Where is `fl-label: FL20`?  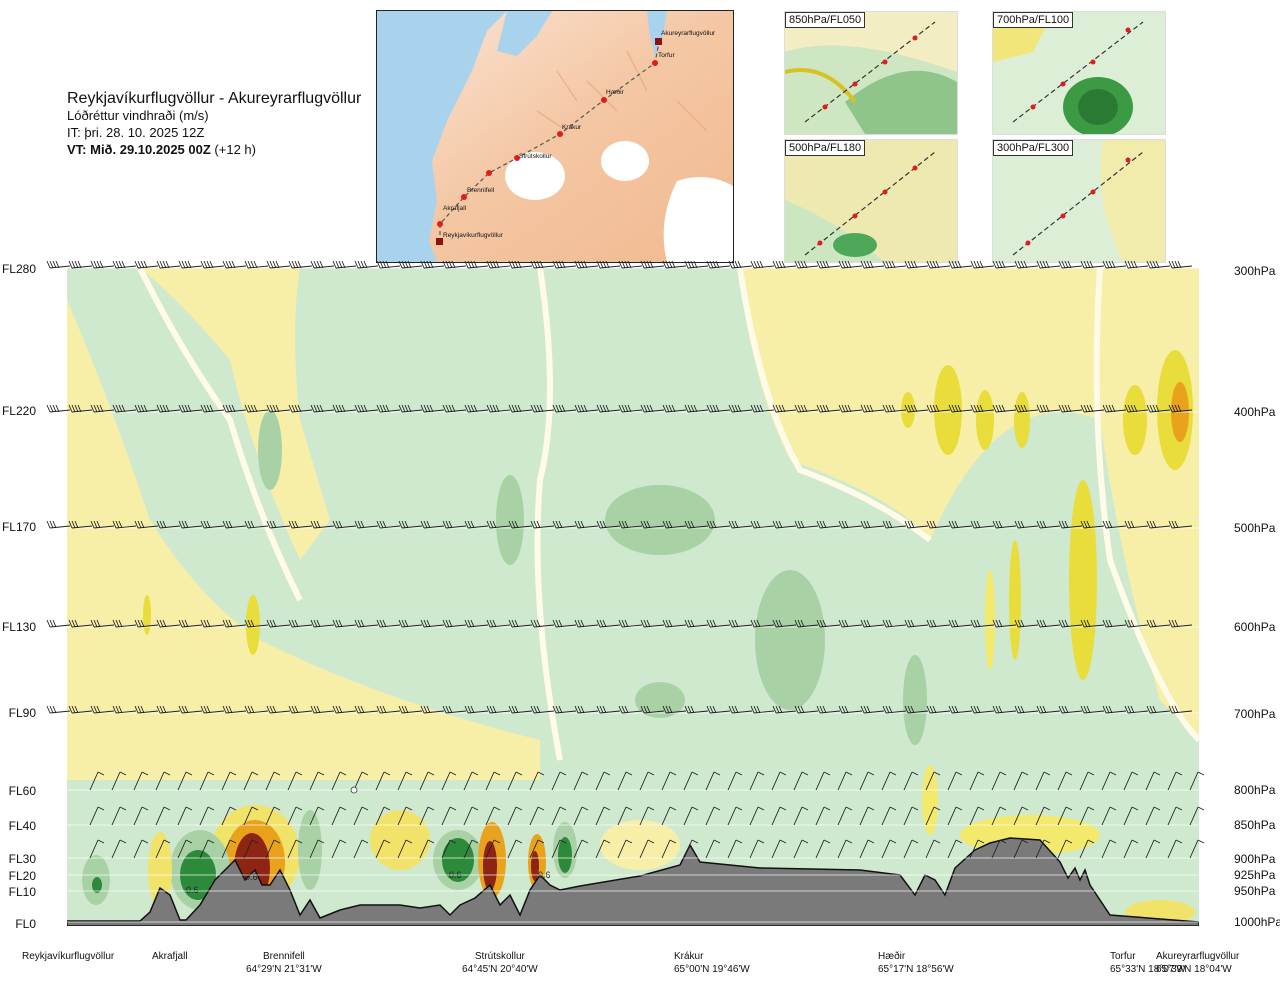 fl-label: FL20 is located at coordinates (22, 876).